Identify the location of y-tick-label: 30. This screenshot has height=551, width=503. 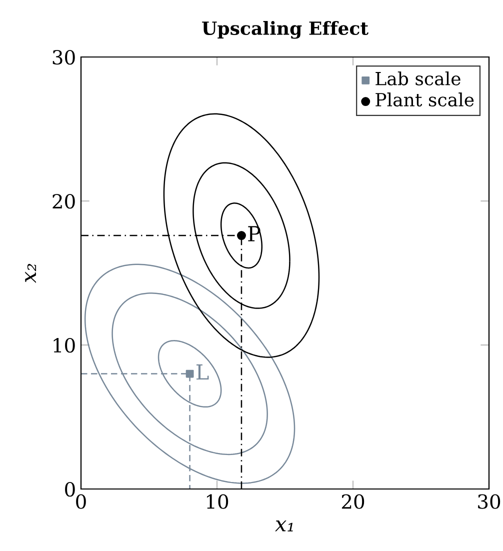
(63, 57).